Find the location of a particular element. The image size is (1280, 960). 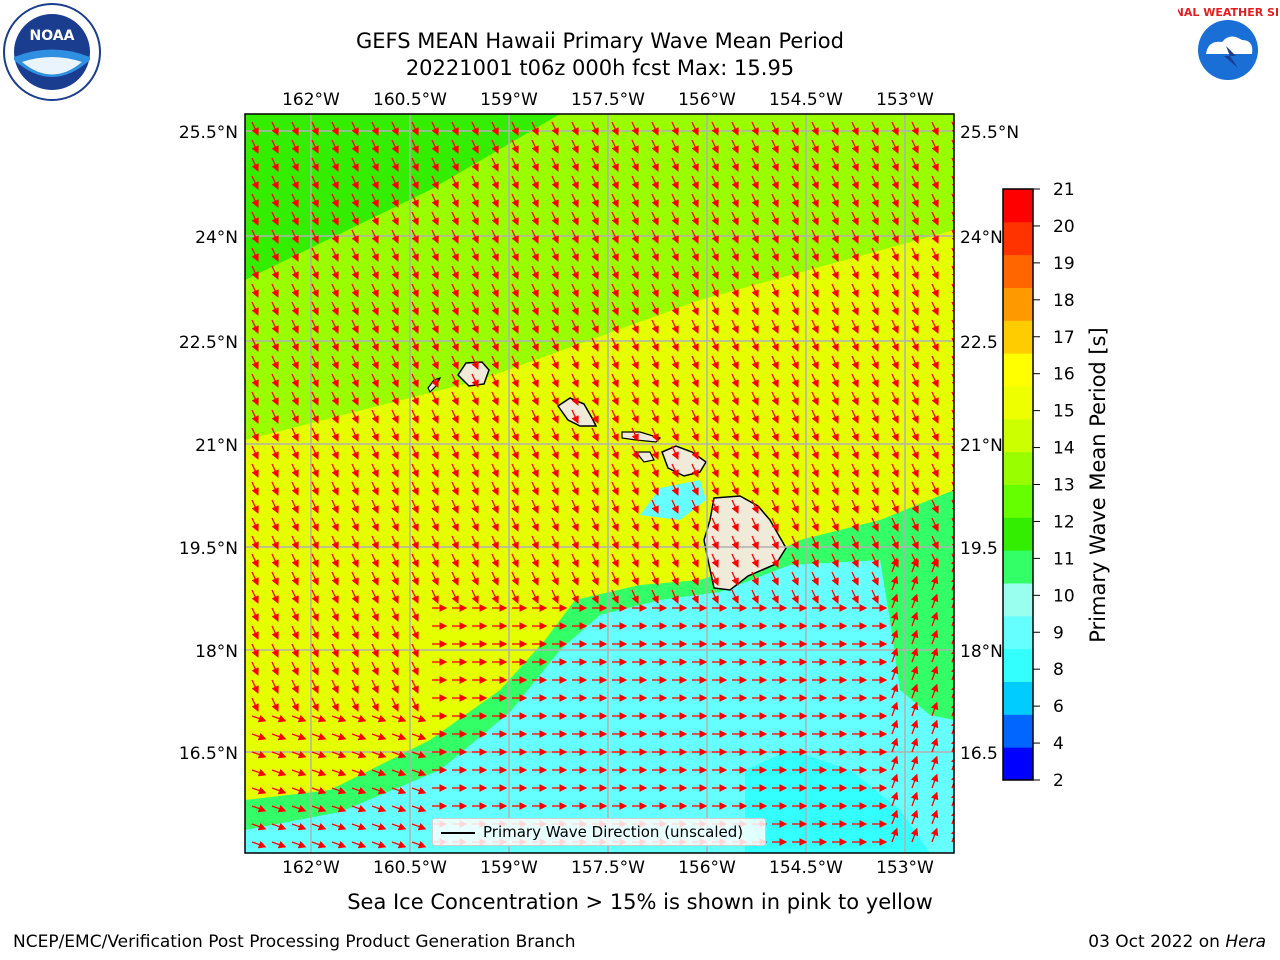

footer-date: 03 Oct 2022 on Hera is located at coordinates (1177, 942).